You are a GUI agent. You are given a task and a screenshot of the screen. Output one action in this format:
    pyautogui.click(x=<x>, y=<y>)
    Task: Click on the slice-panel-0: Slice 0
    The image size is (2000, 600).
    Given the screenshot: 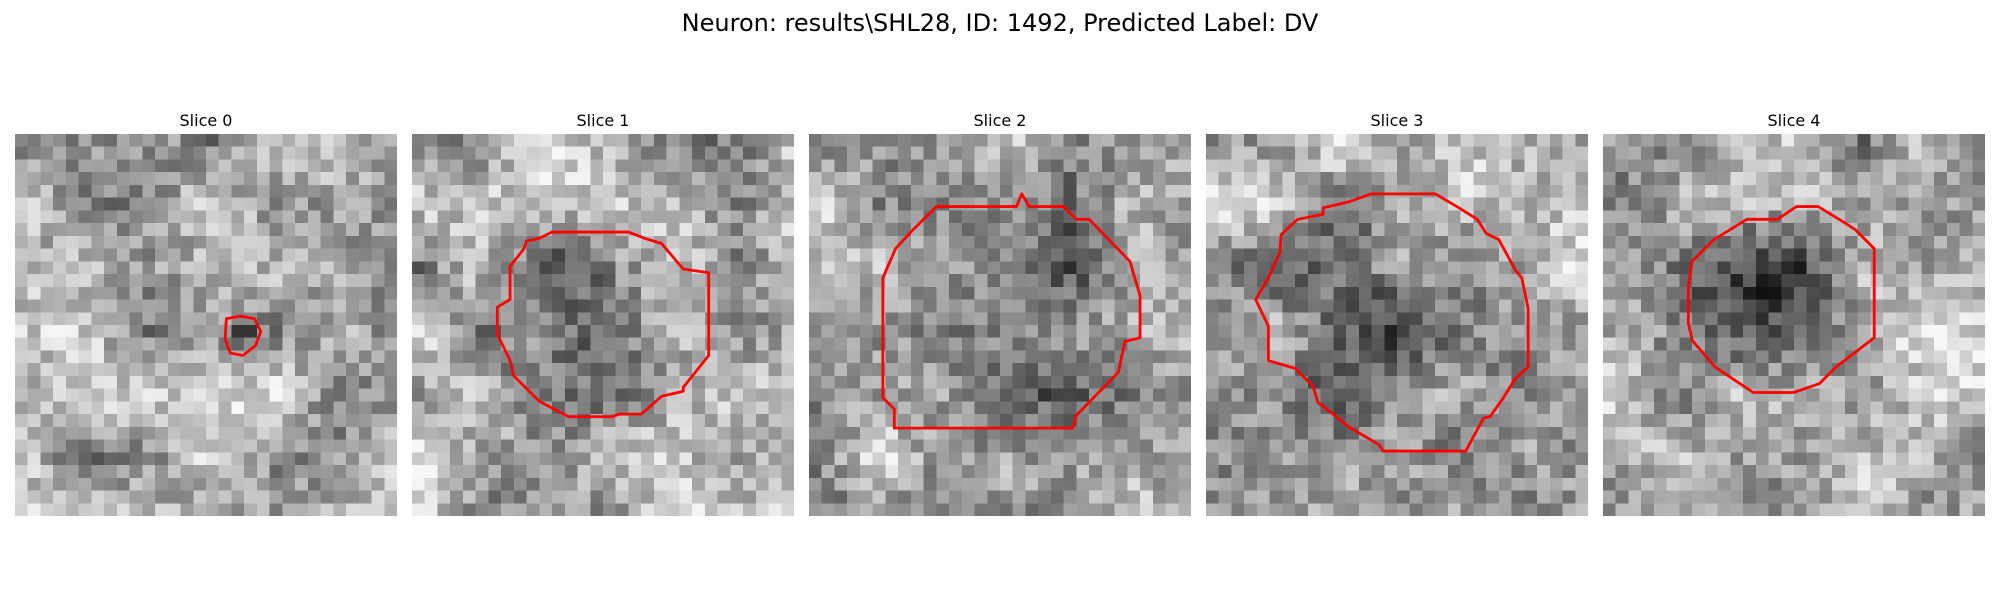 What is the action you would take?
    pyautogui.click(x=206, y=312)
    